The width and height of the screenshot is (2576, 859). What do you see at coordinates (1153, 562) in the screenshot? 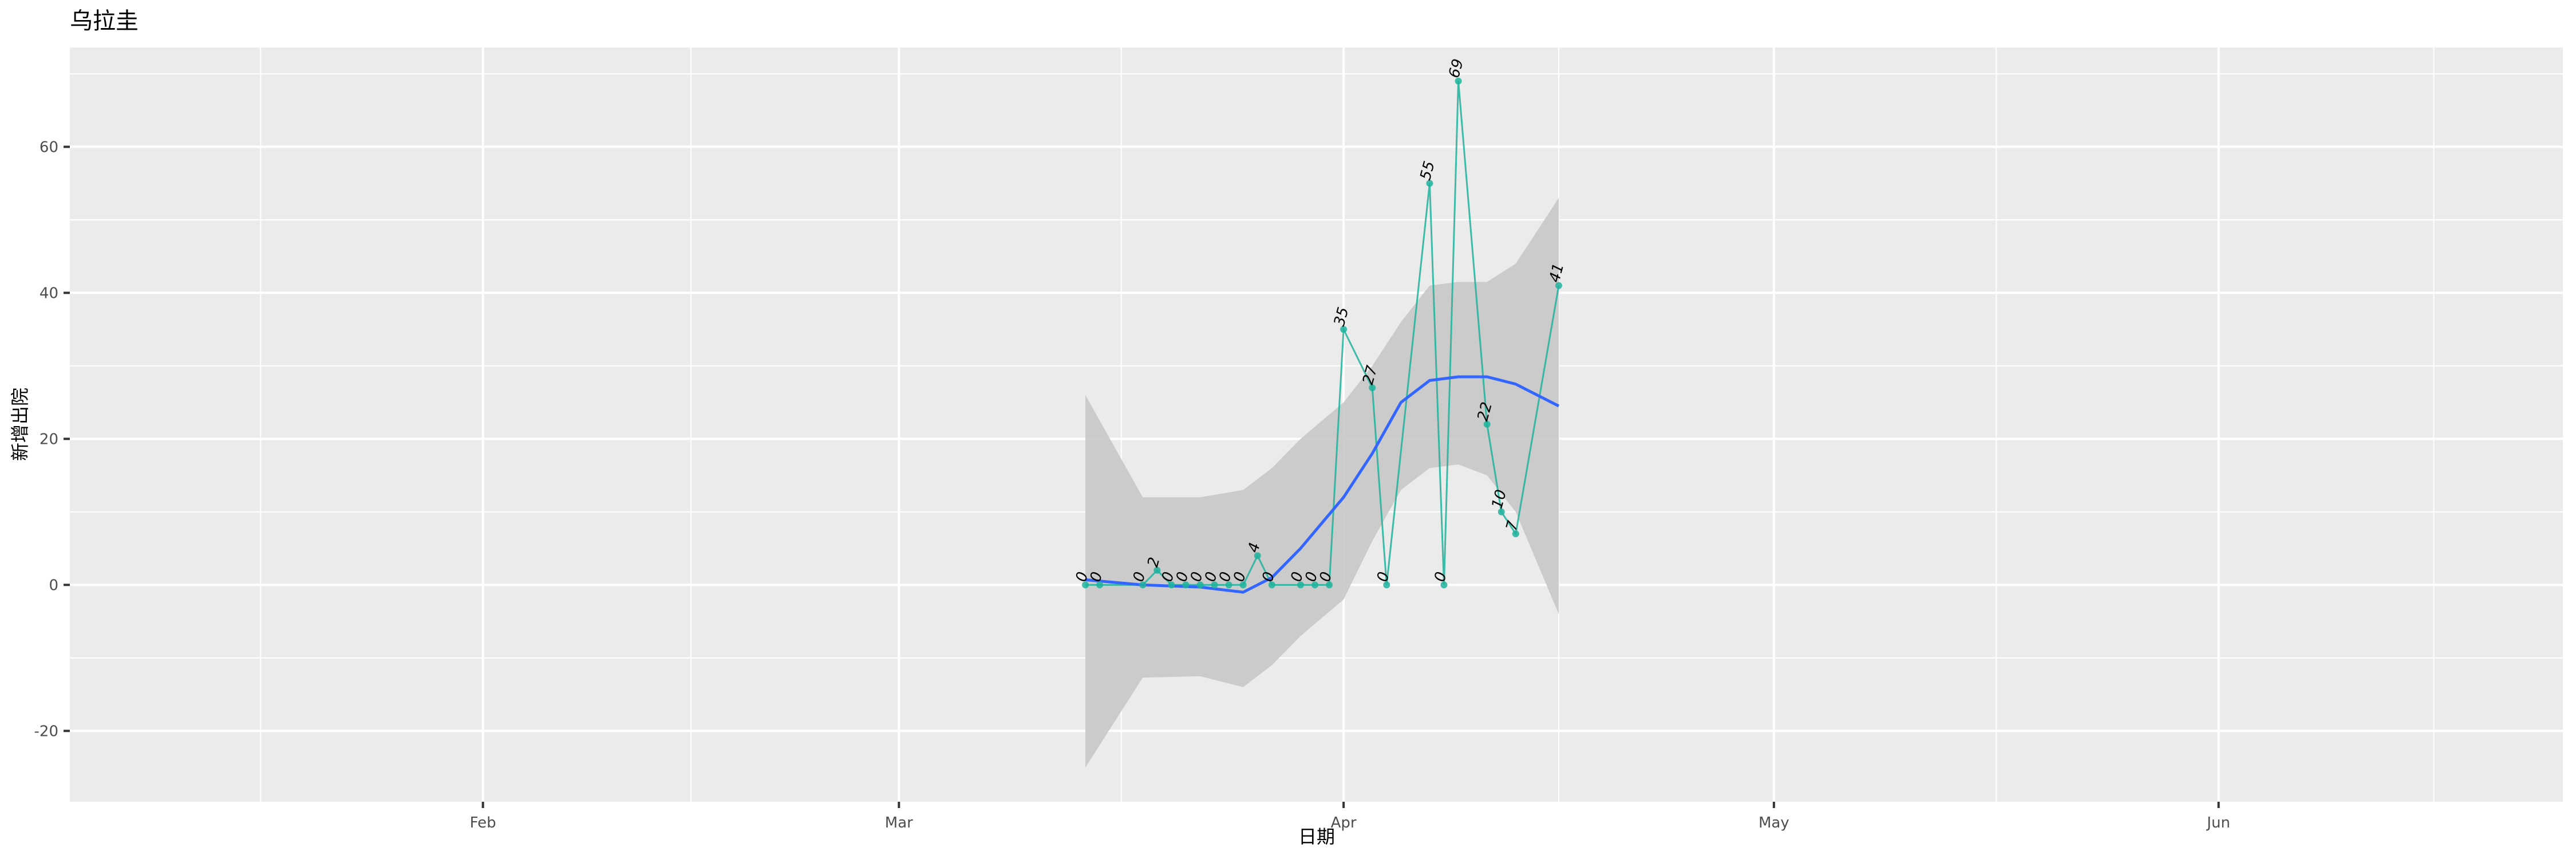
I see `data-label: 2` at bounding box center [1153, 562].